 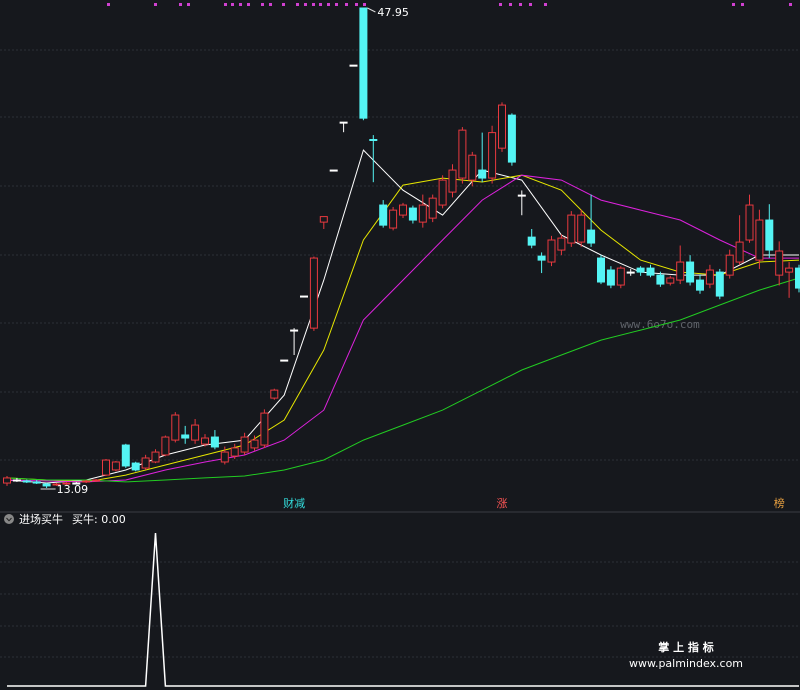 What do you see at coordinates (41, 519) in the screenshot?
I see `indicator-title: 进场买牛` at bounding box center [41, 519].